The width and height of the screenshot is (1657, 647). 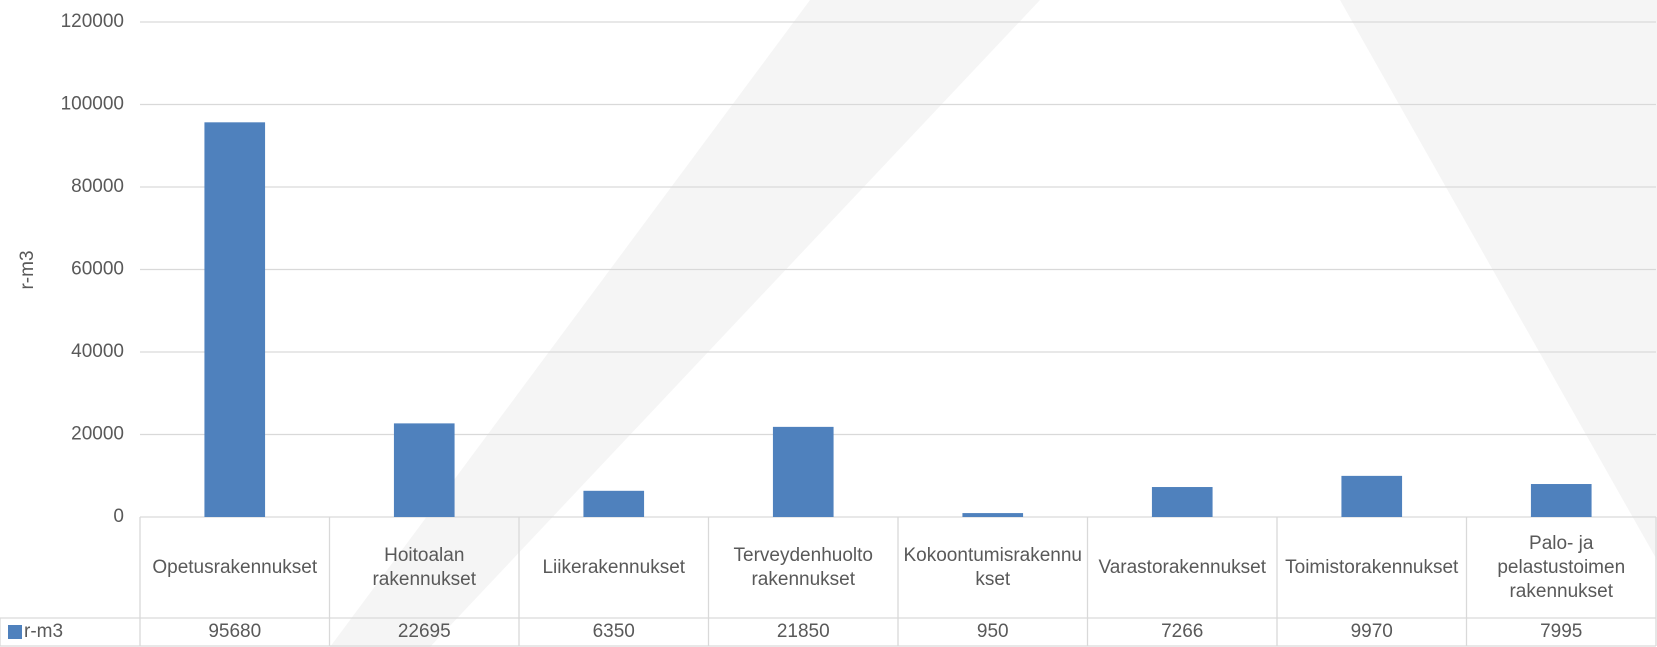 I want to click on value-cell: 6350, so click(x=613, y=631).